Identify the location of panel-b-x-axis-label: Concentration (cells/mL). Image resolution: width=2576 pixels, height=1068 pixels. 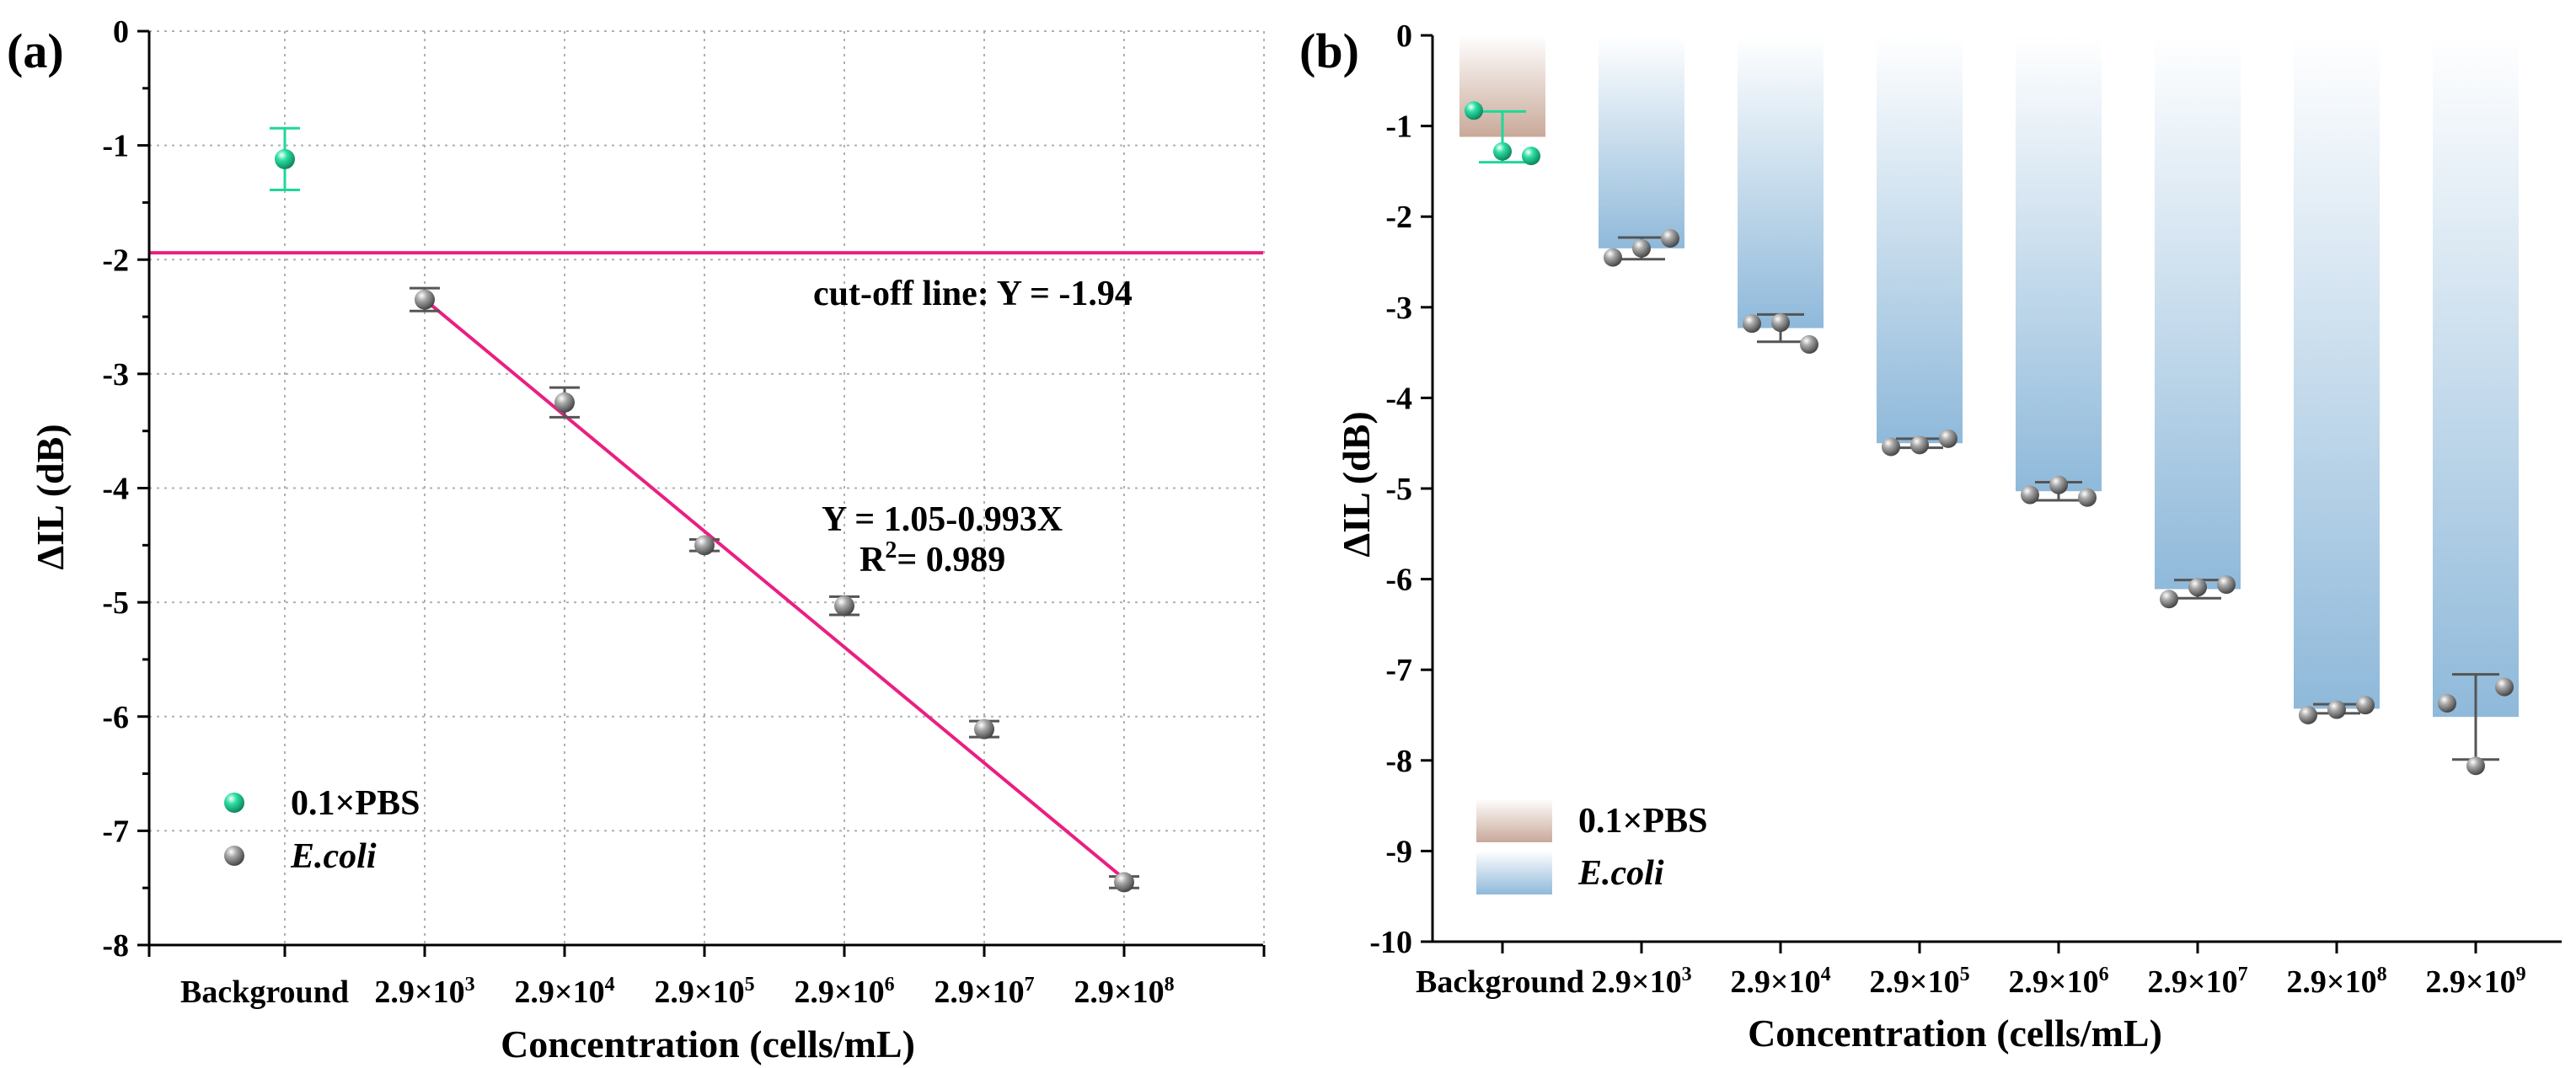
(1955, 1033).